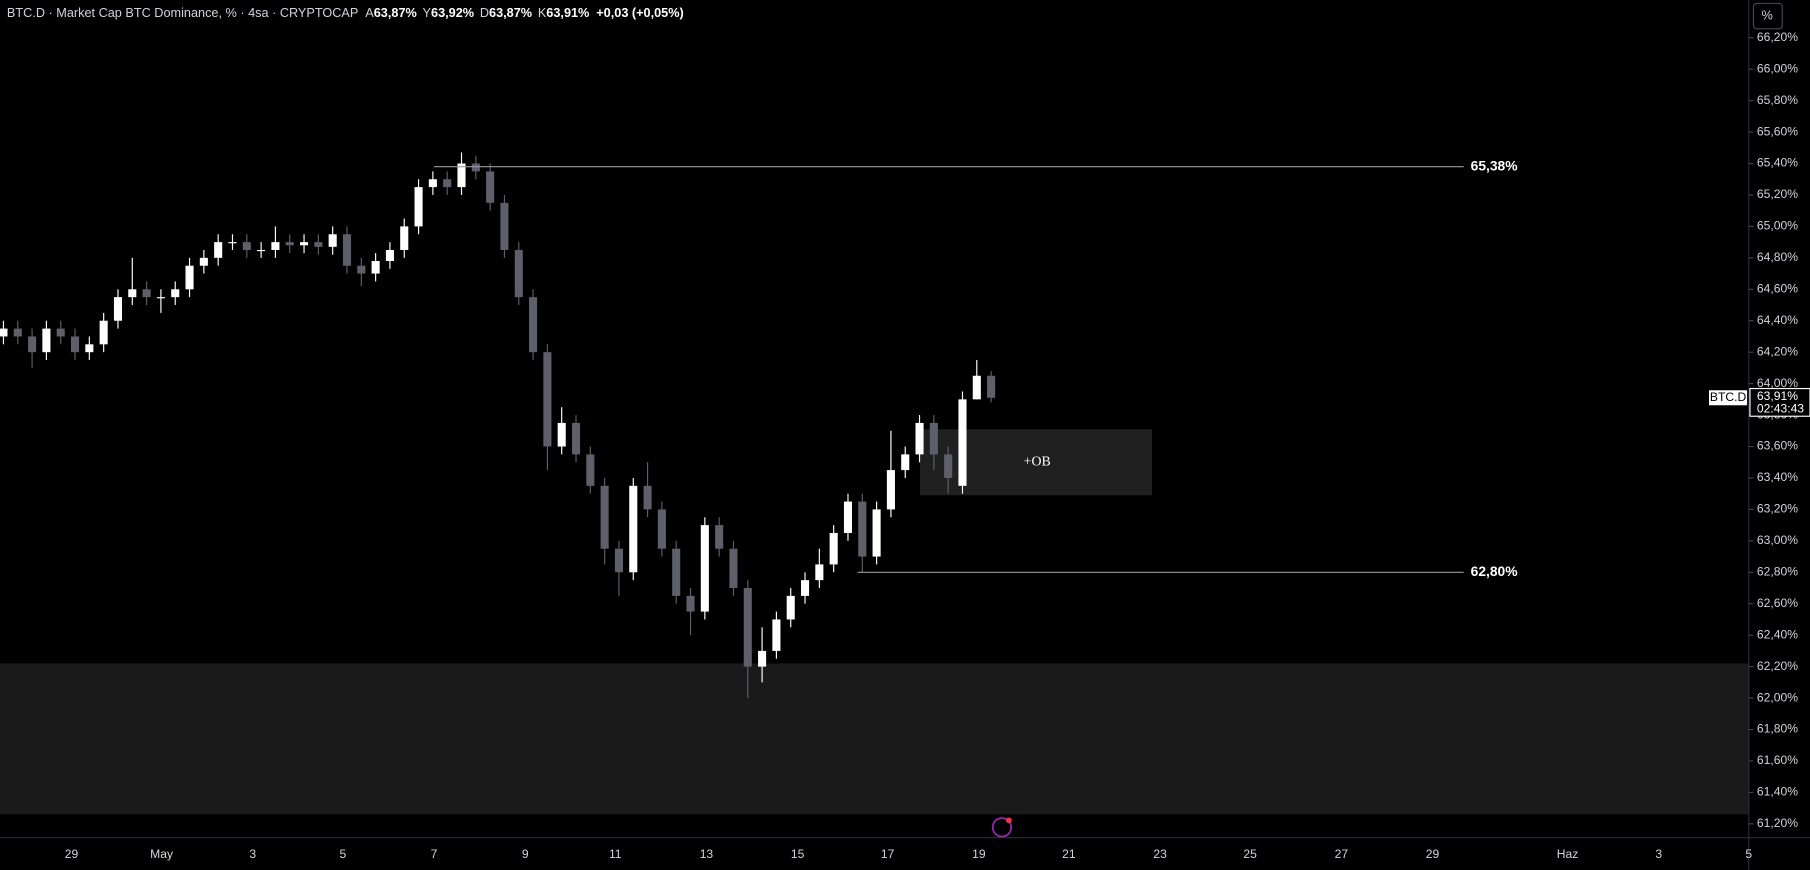 Image resolution: width=1810 pixels, height=870 pixels. I want to click on zone-label: +OB, so click(1037, 460).